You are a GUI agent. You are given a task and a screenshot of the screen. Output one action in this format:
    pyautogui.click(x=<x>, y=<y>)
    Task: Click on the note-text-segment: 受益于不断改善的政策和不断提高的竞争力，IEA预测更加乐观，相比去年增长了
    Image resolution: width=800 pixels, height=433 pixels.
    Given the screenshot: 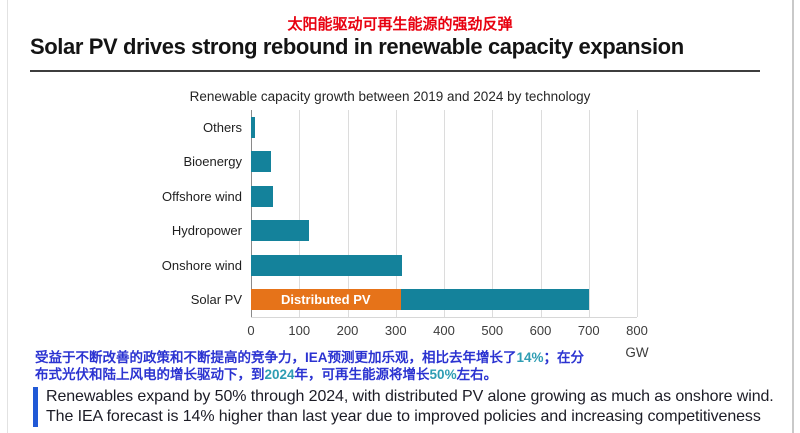 What is the action you would take?
    pyautogui.click(x=276, y=357)
    